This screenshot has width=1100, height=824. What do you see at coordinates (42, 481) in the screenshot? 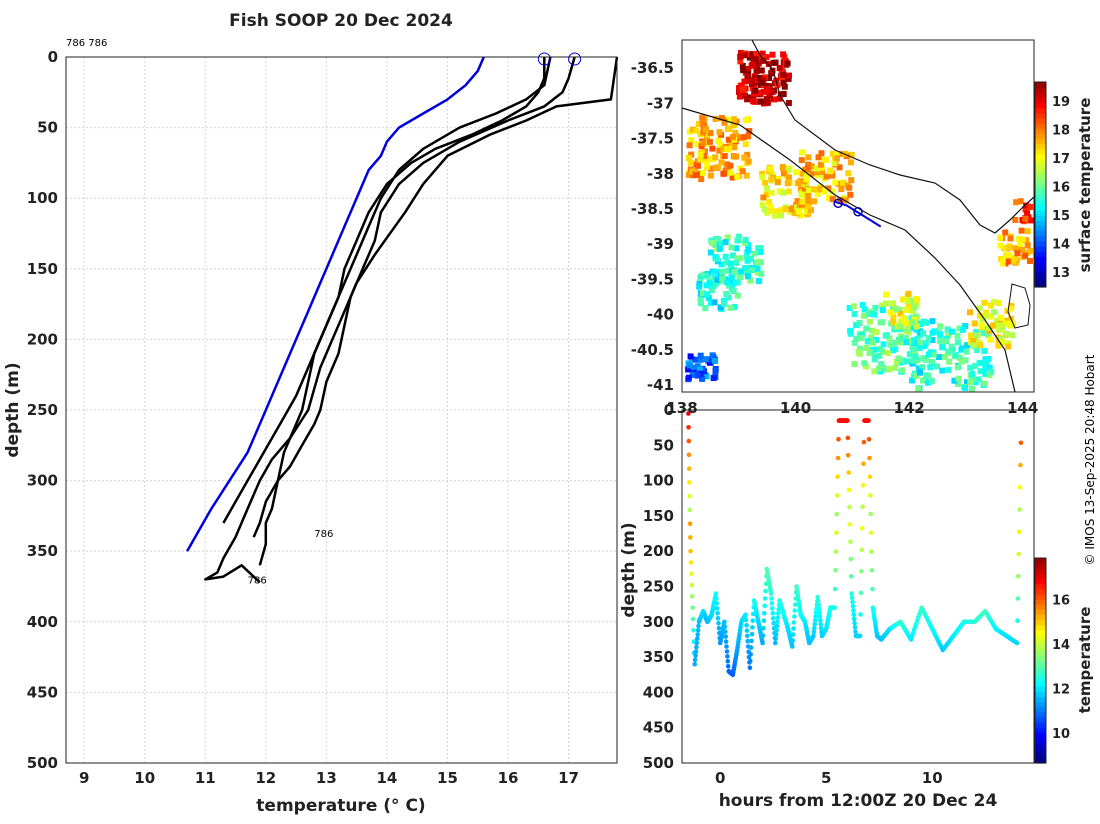
I see `profile-y-tick-label: 300` at bounding box center [42, 481].